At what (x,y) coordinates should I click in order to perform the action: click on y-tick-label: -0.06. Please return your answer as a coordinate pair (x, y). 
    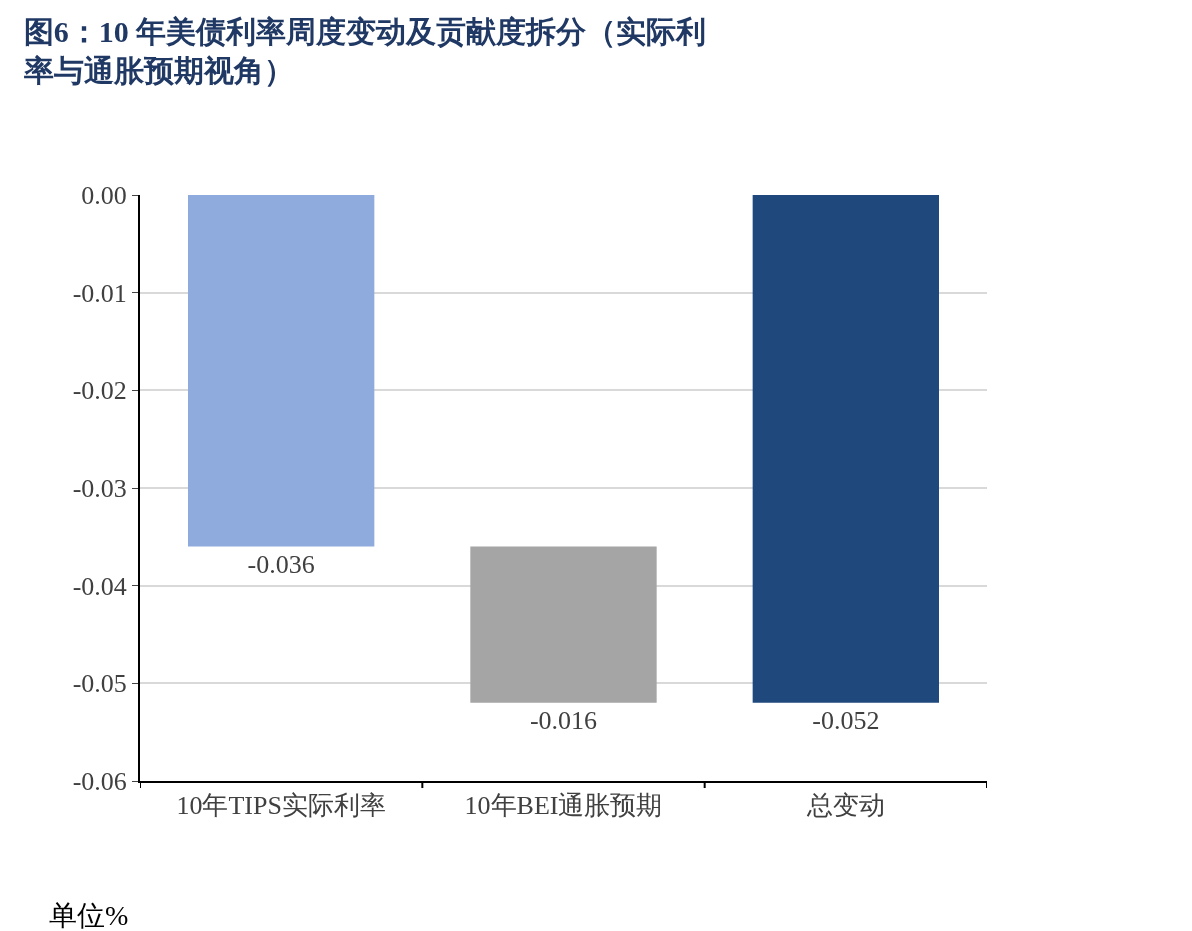
    Looking at the image, I should click on (99, 782).